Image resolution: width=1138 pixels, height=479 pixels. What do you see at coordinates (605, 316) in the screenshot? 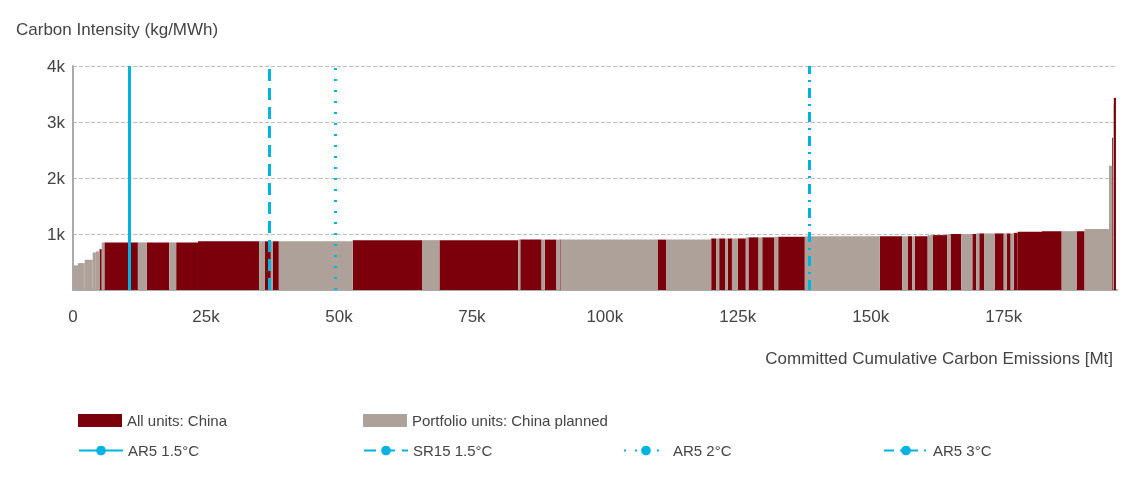
I see `x-tick-label: 100k` at bounding box center [605, 316].